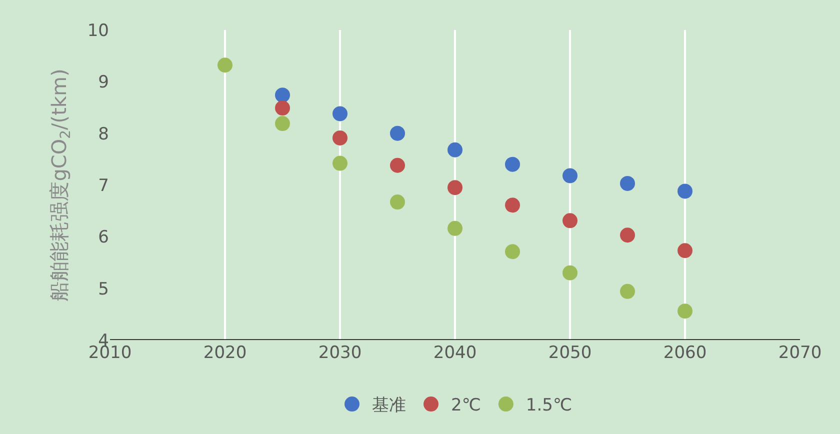  What do you see at coordinates (103, 289) in the screenshot?
I see `y-tick-label: 5` at bounding box center [103, 289].